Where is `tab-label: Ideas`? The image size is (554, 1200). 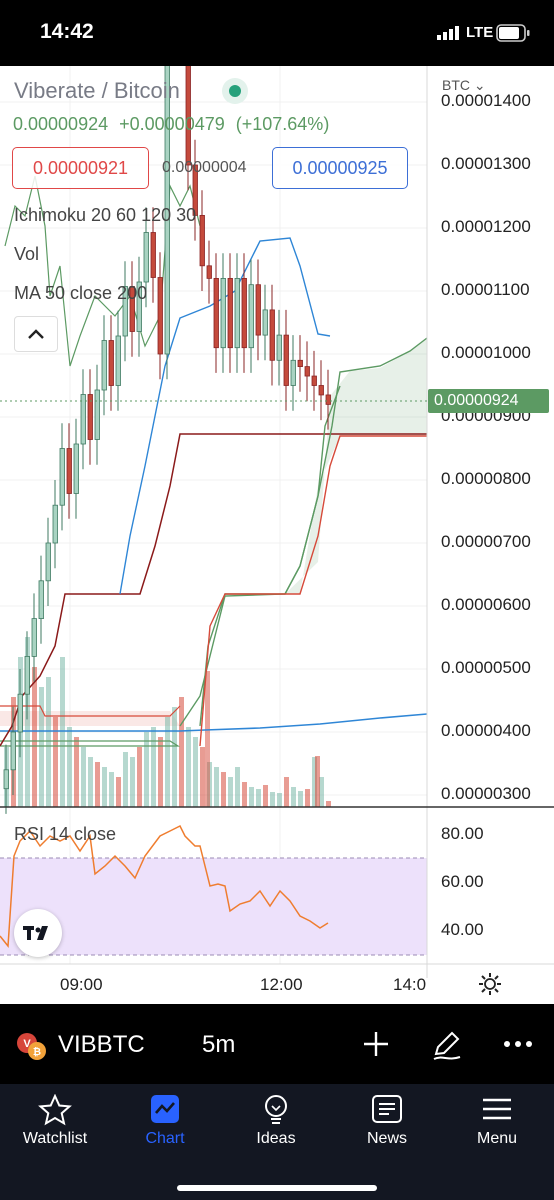
tab-label: Ideas is located at coordinates (276, 1138).